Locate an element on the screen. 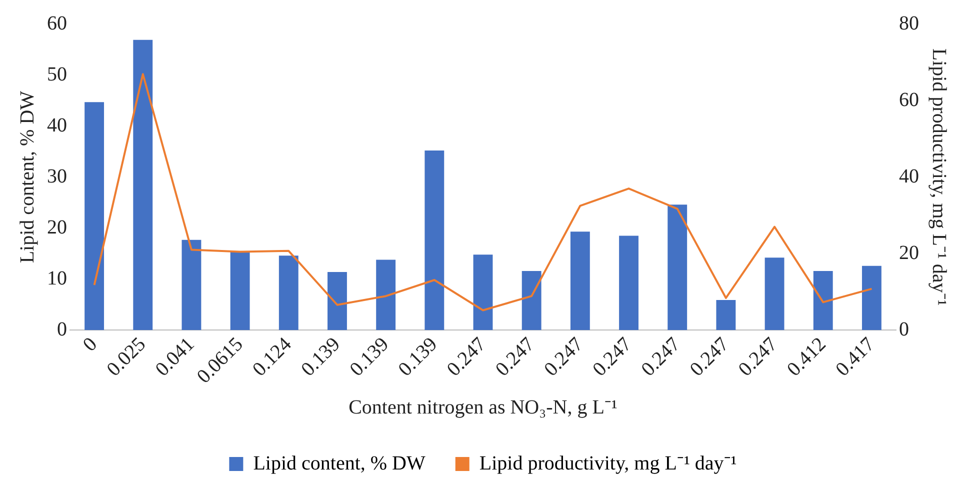 Image resolution: width=966 pixels, height=492 pixels. y-tick-label: 50 is located at coordinates (57, 74).